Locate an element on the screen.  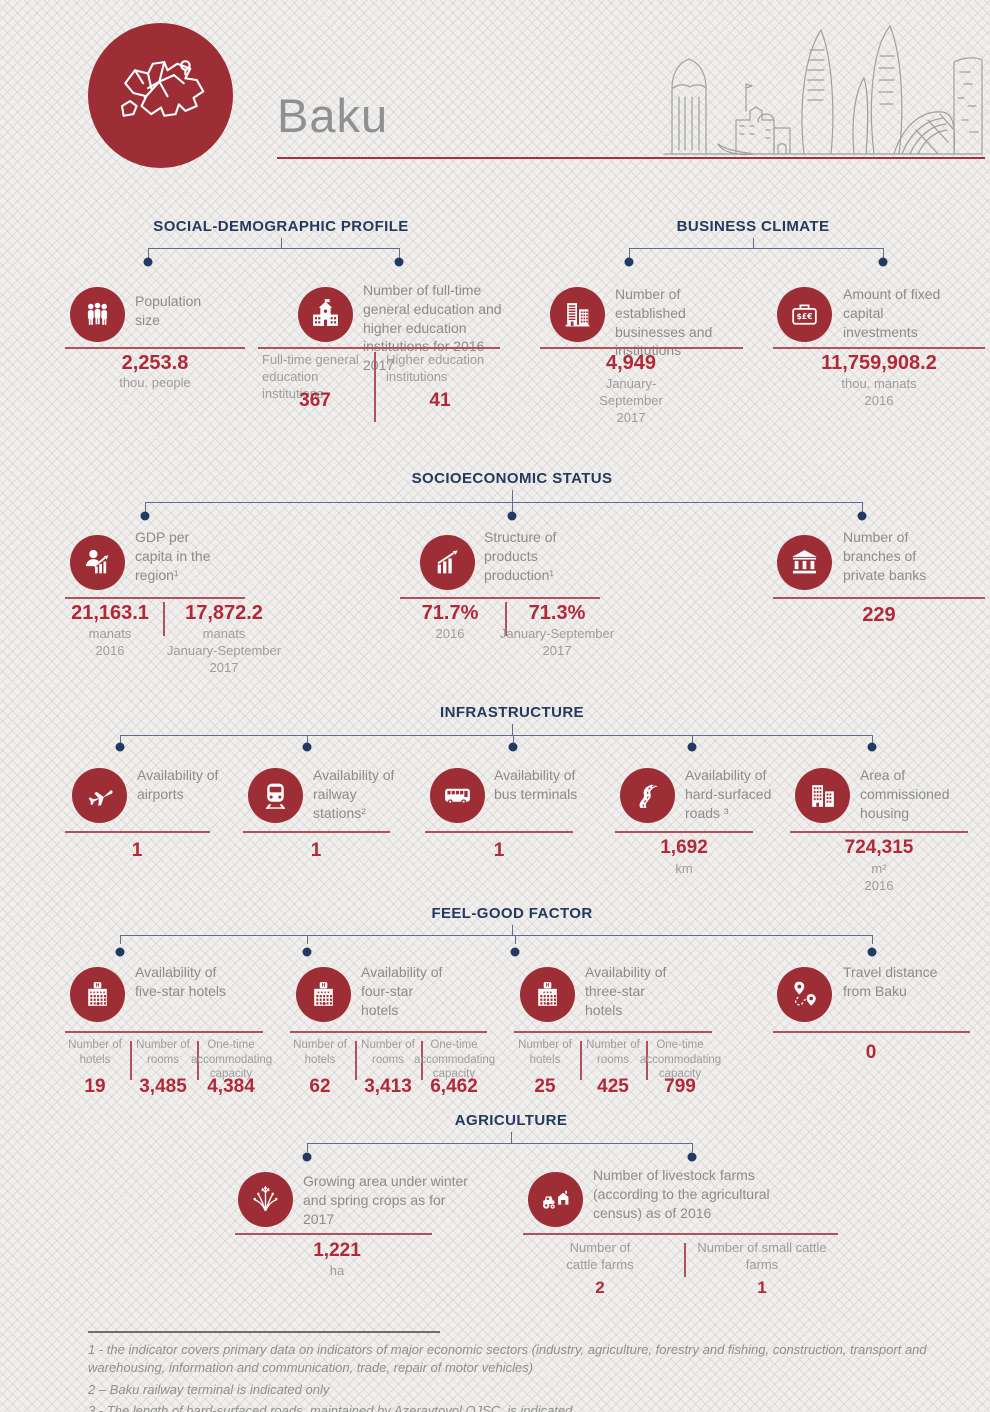
section-title-social-demographic: SOCIAL-DEMOGRAPHIC PROFILE is located at coordinates (281, 226).